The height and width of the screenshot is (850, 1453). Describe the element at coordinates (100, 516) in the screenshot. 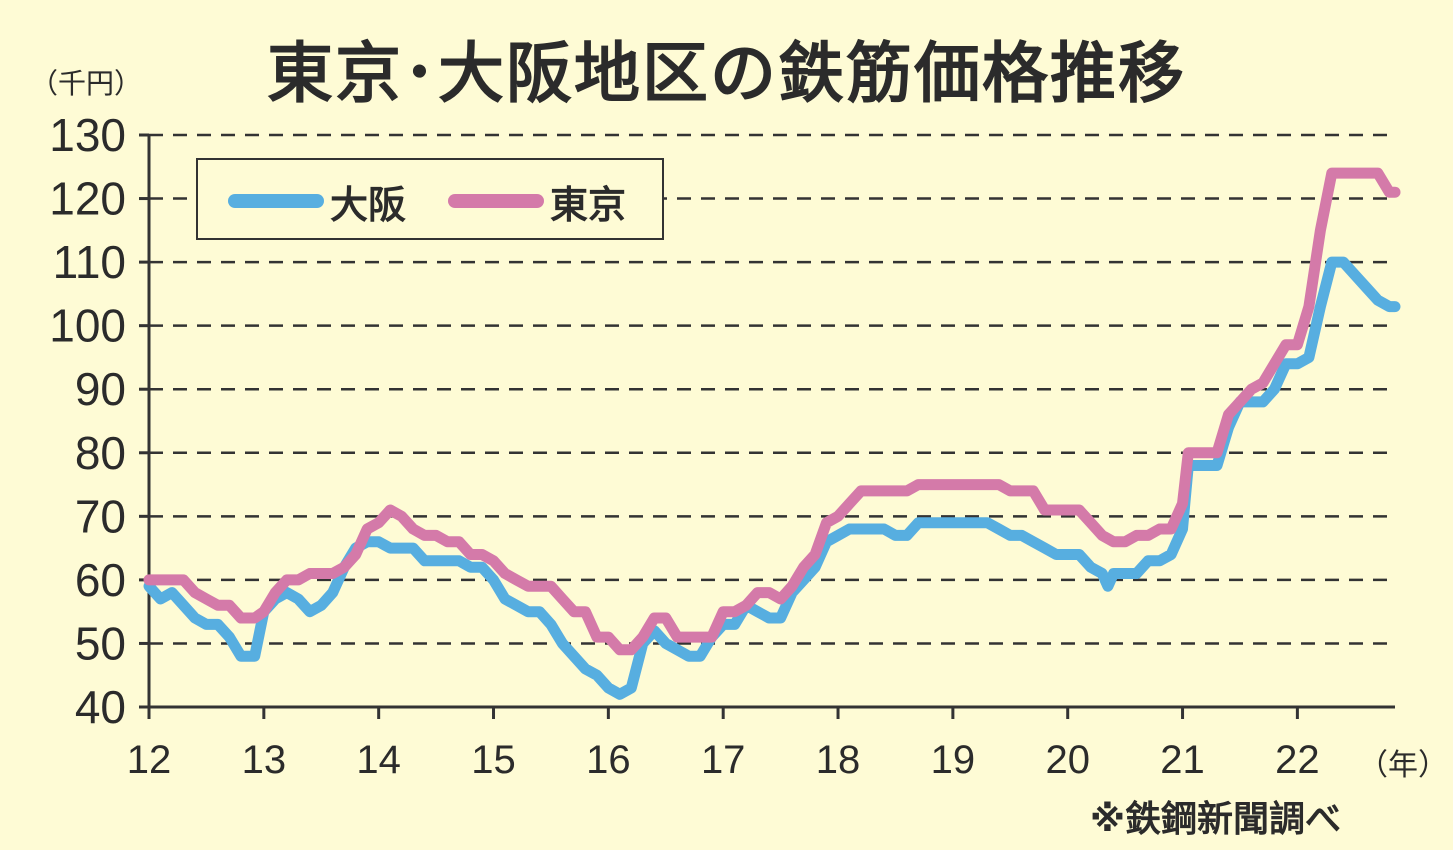

I see `y-tick-label: 70` at that location.